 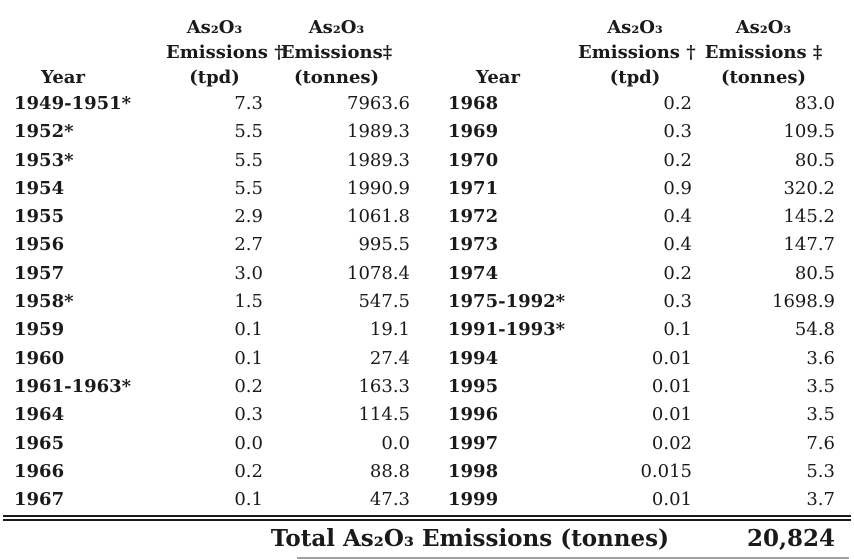 What do you see at coordinates (622, 132) in the screenshot?
I see `table-row: 1969 0.3 109.5` at bounding box center [622, 132].